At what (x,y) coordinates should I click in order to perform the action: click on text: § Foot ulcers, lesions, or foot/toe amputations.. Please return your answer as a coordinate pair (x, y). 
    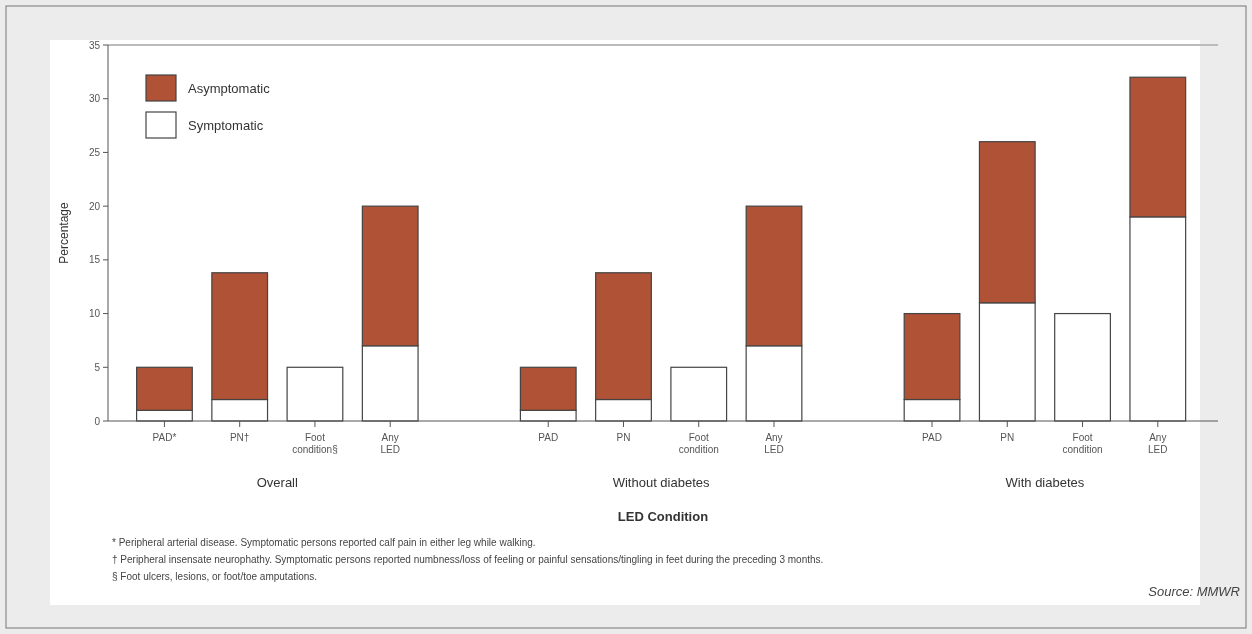
    Looking at the image, I should click on (215, 576).